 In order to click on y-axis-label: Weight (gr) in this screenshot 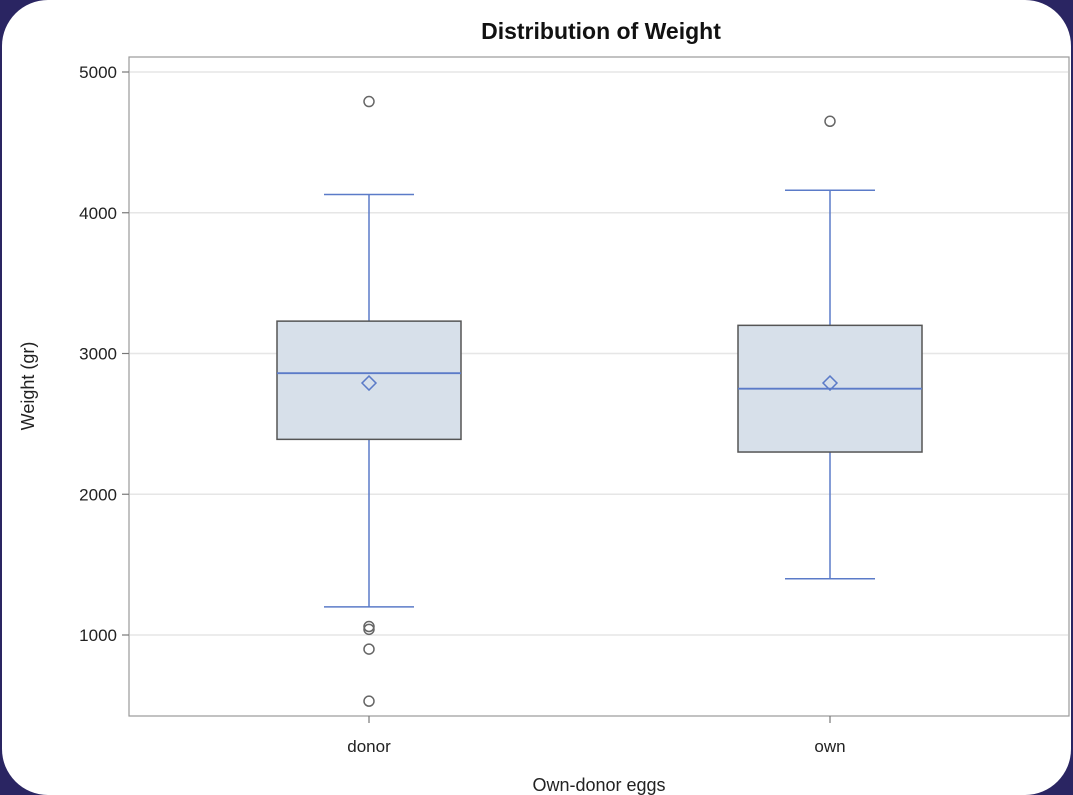, I will do `click(28, 386)`.